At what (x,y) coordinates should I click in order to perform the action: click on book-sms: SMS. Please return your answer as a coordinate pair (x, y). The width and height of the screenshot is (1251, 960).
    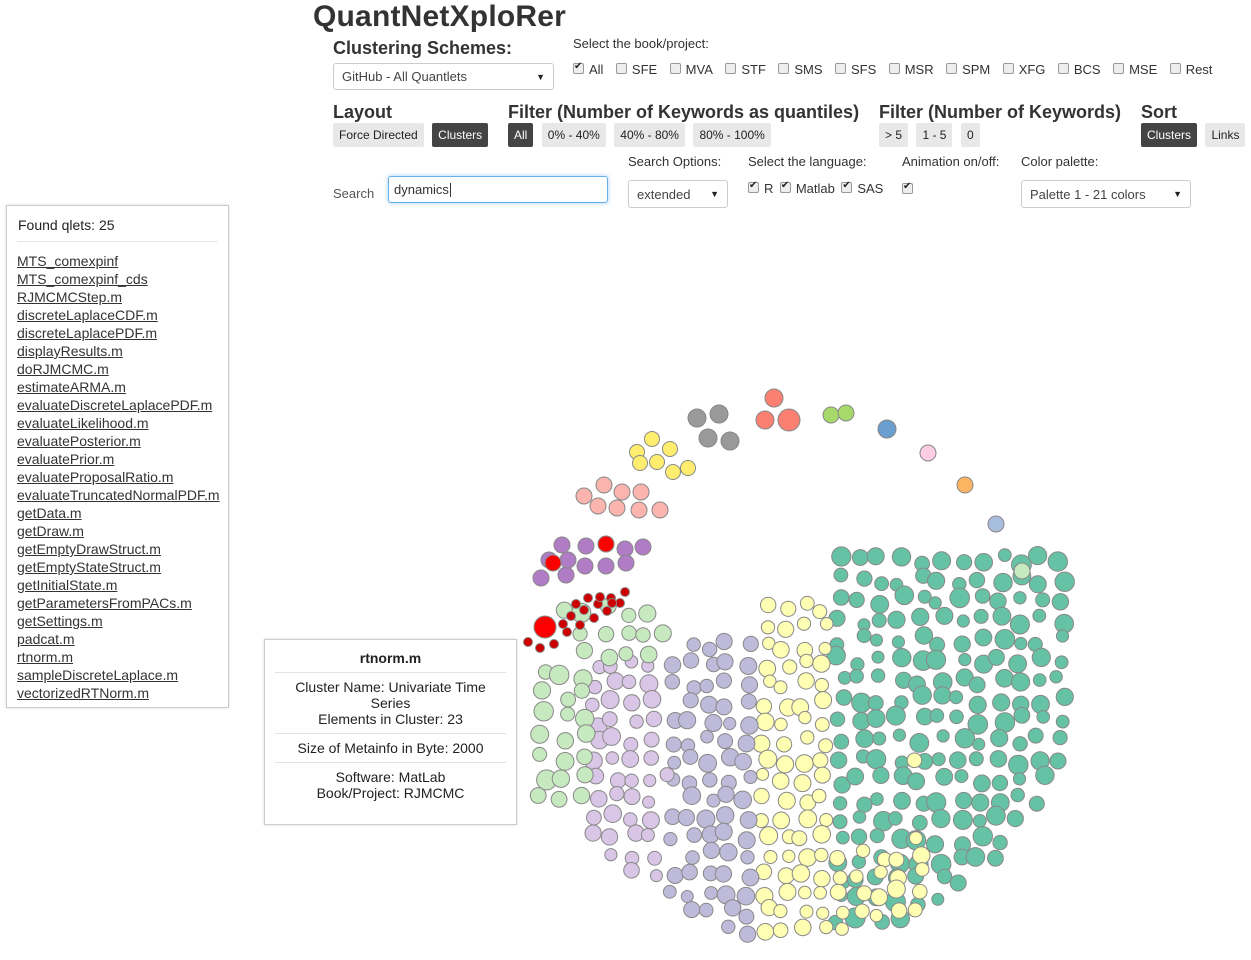
    Looking at the image, I should click on (800, 69).